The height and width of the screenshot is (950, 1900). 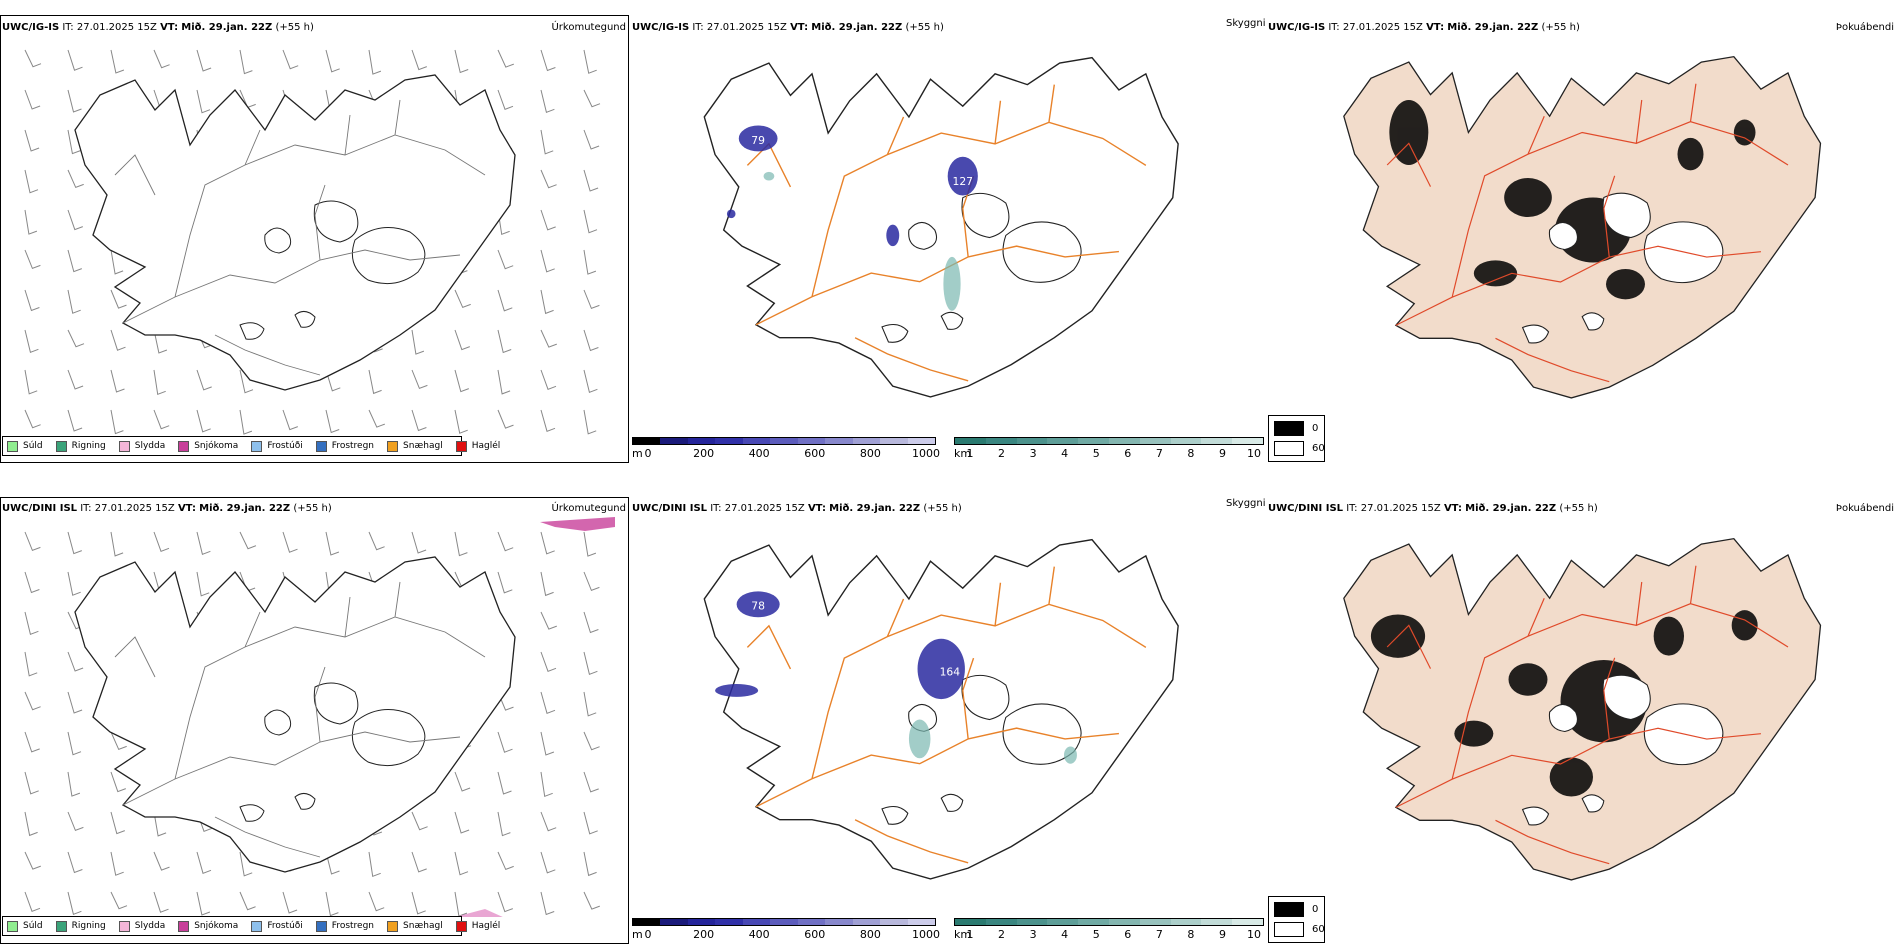 What do you see at coordinates (862, 241) in the screenshot?
I see `visibility-blobs` at bounding box center [862, 241].